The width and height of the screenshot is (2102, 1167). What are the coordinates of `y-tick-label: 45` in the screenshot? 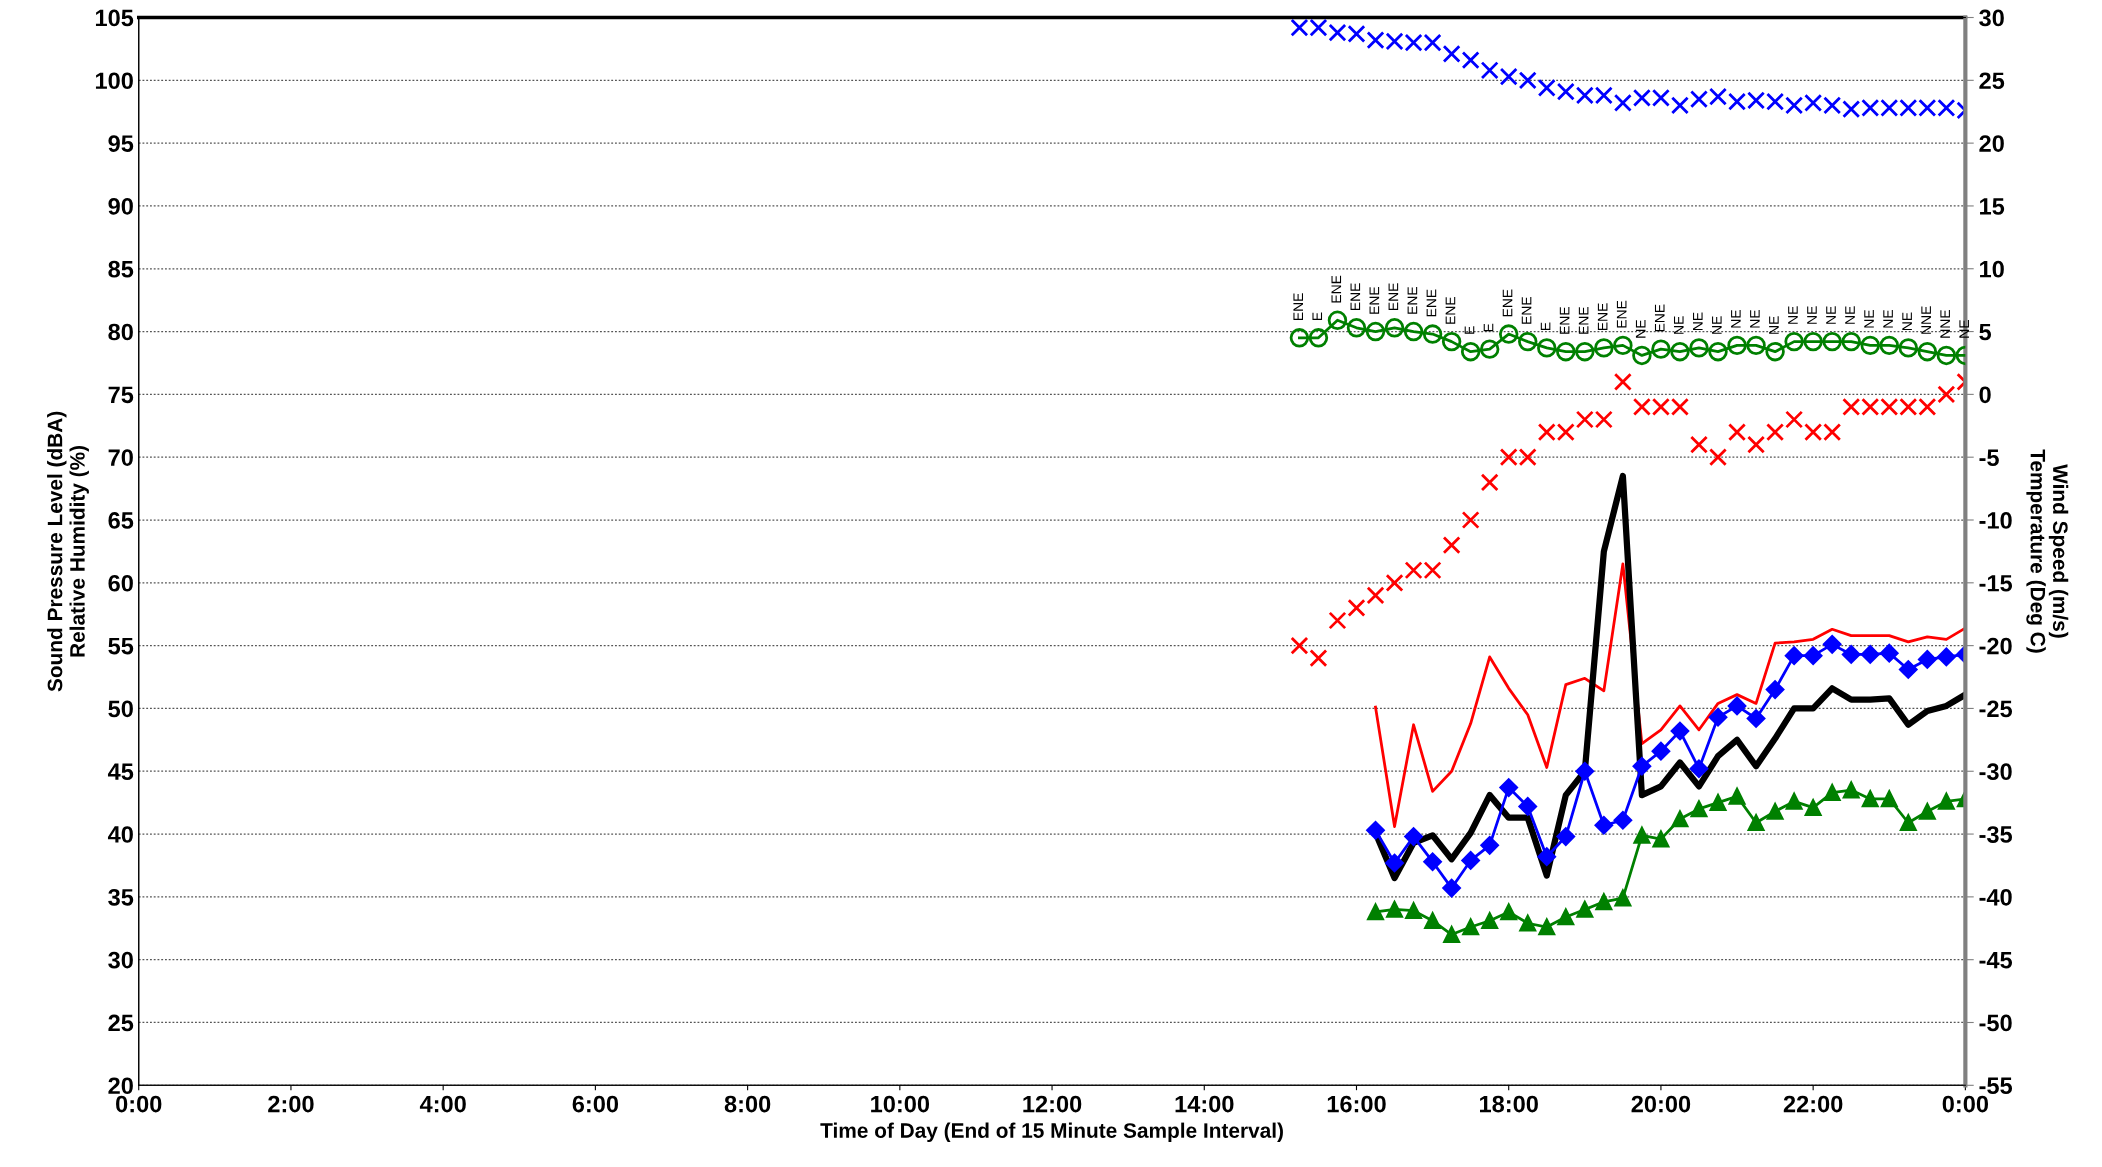 It's located at (120, 772).